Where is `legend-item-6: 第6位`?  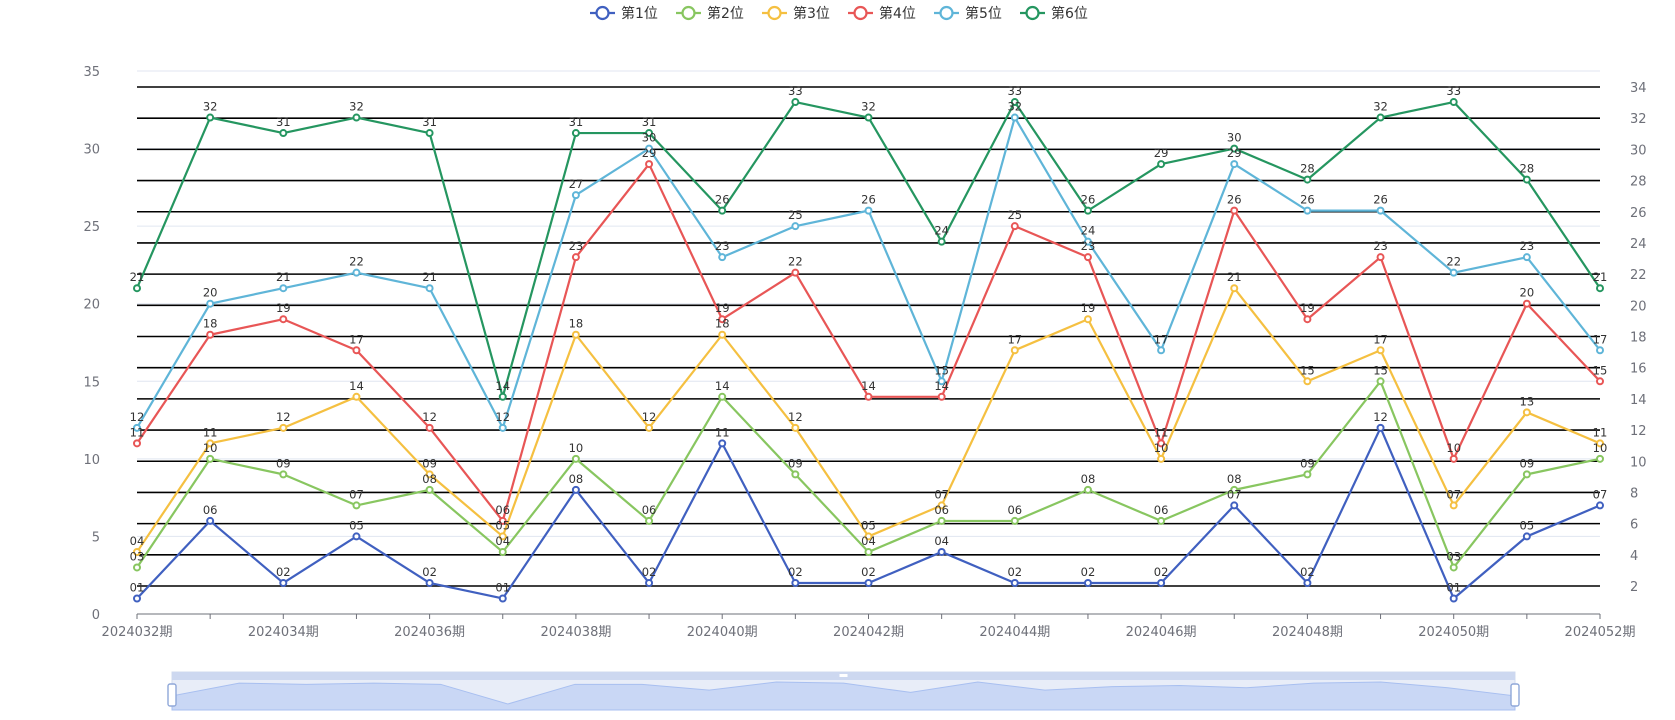 legend-item-6: 第6位 is located at coordinates (1054, 13).